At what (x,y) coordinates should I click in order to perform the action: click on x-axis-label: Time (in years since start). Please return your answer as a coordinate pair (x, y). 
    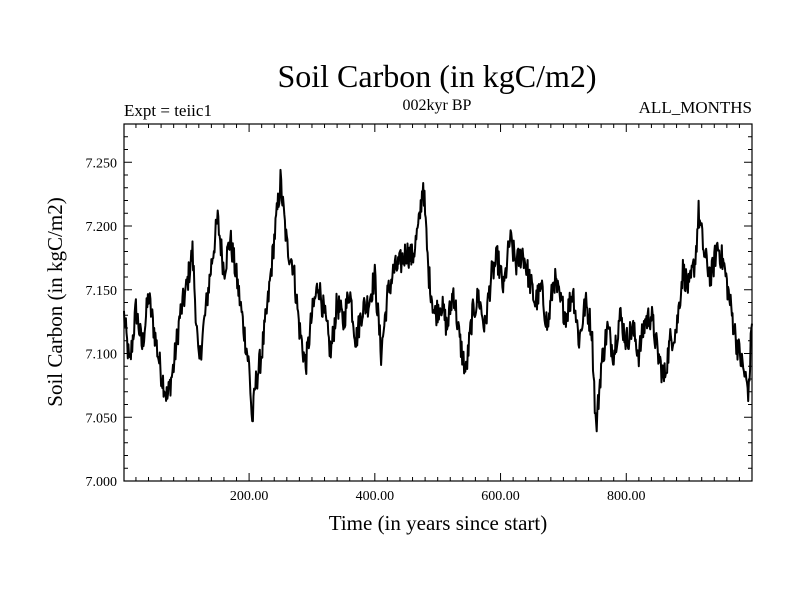
    Looking at the image, I should click on (438, 523).